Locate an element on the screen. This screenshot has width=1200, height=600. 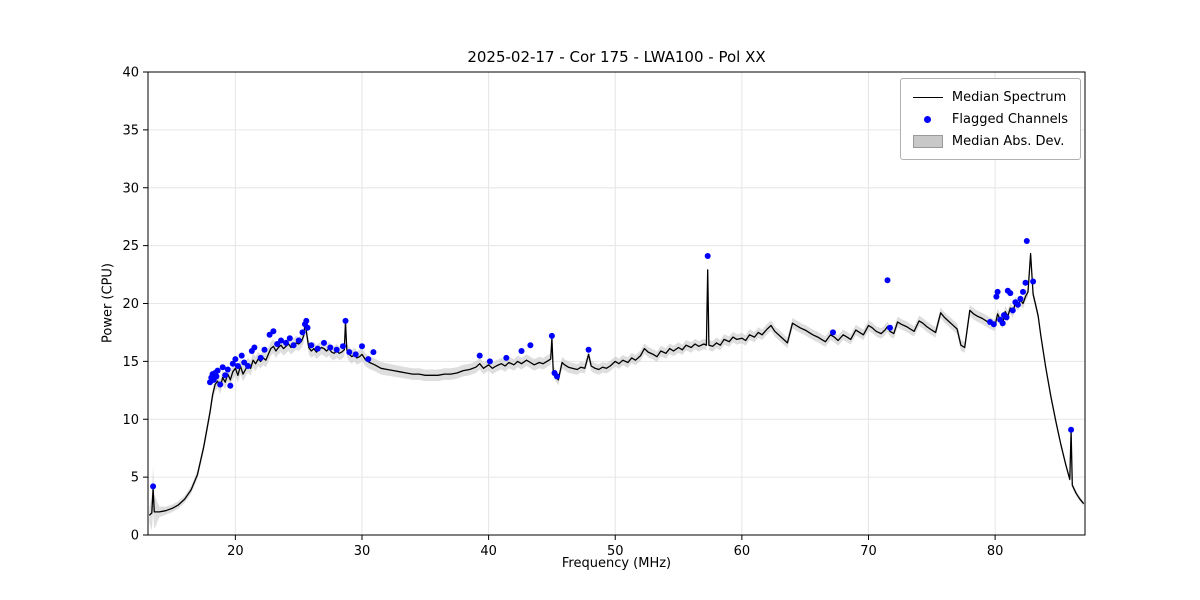
x-axis-label: Frequency (MHz) is located at coordinates (616, 563).